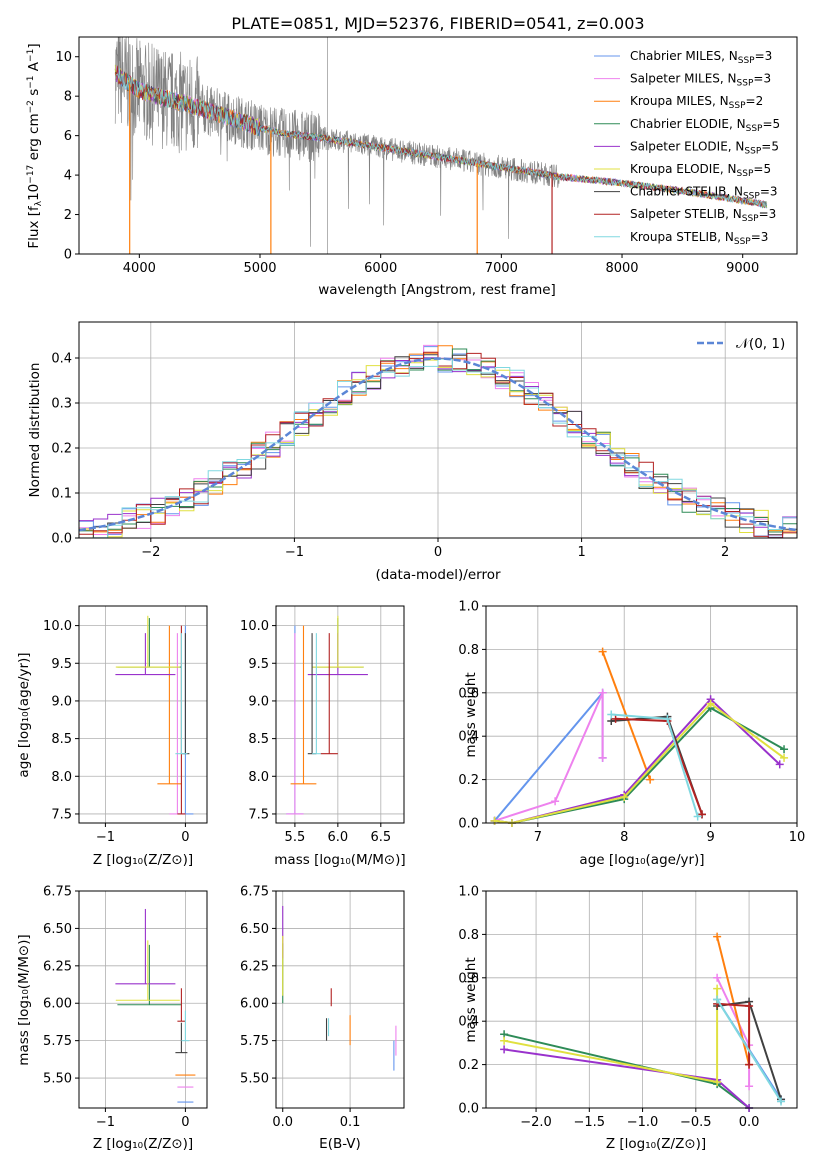  Describe the element at coordinates (57, 1079) in the screenshot. I see `mass-z-ytick-label: 5.50` at that location.